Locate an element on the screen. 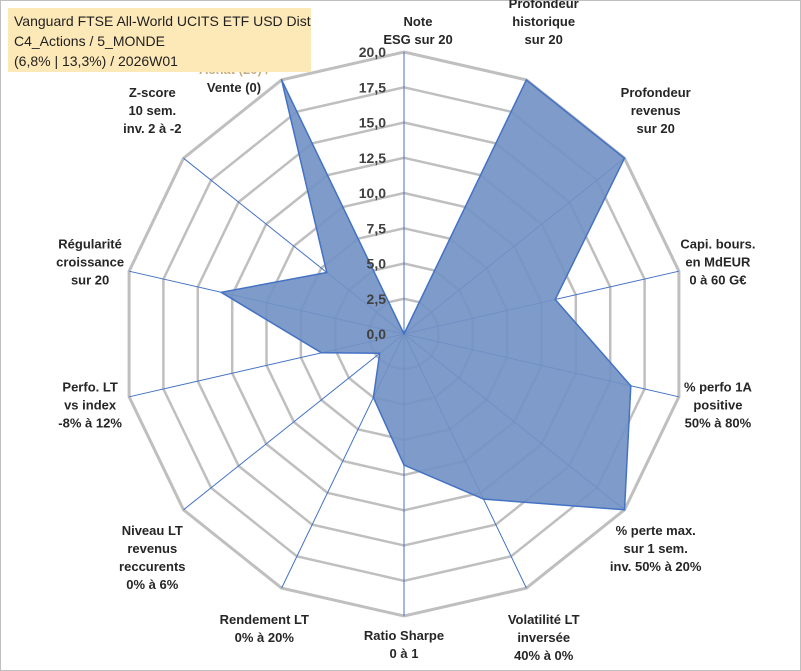 Image resolution: width=801 pixels, height=671 pixels. axis-label-line: reccurents is located at coordinates (152, 566).